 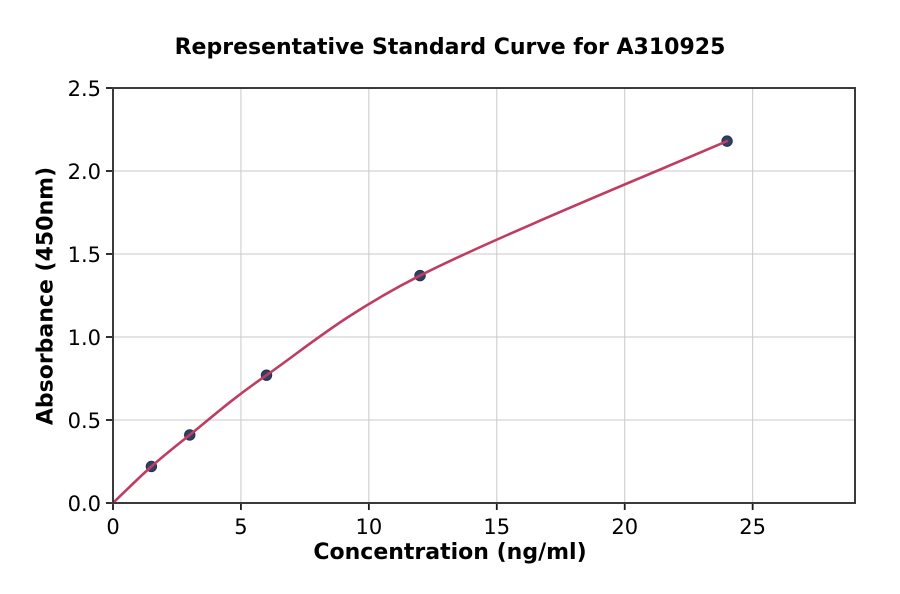 What do you see at coordinates (84, 89) in the screenshot?
I see `y-tick-label: 2.5` at bounding box center [84, 89].